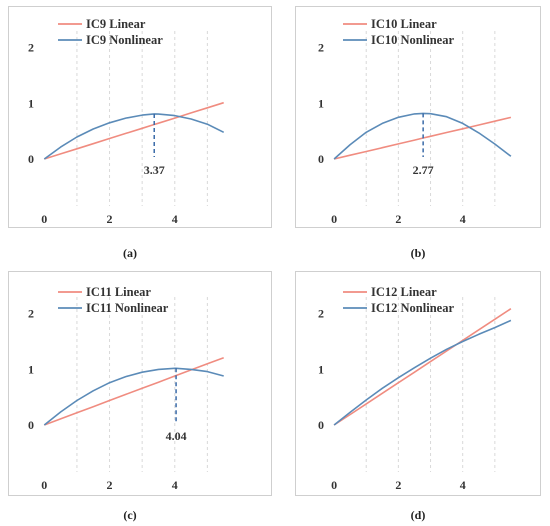 This screenshot has width=550, height=526. I want to click on peak-marker-label: 2.77, so click(423, 170).